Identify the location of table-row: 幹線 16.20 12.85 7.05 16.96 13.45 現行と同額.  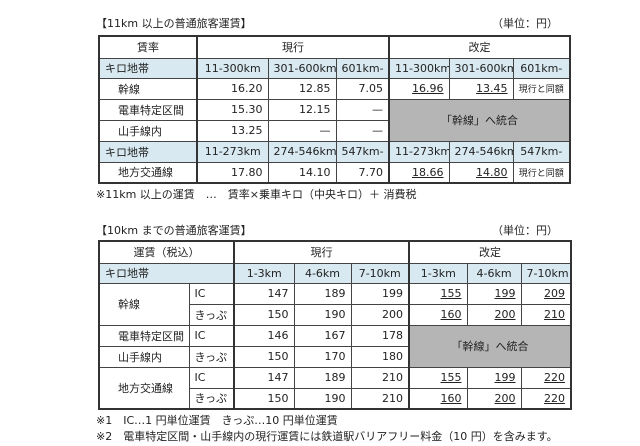
(334, 88).